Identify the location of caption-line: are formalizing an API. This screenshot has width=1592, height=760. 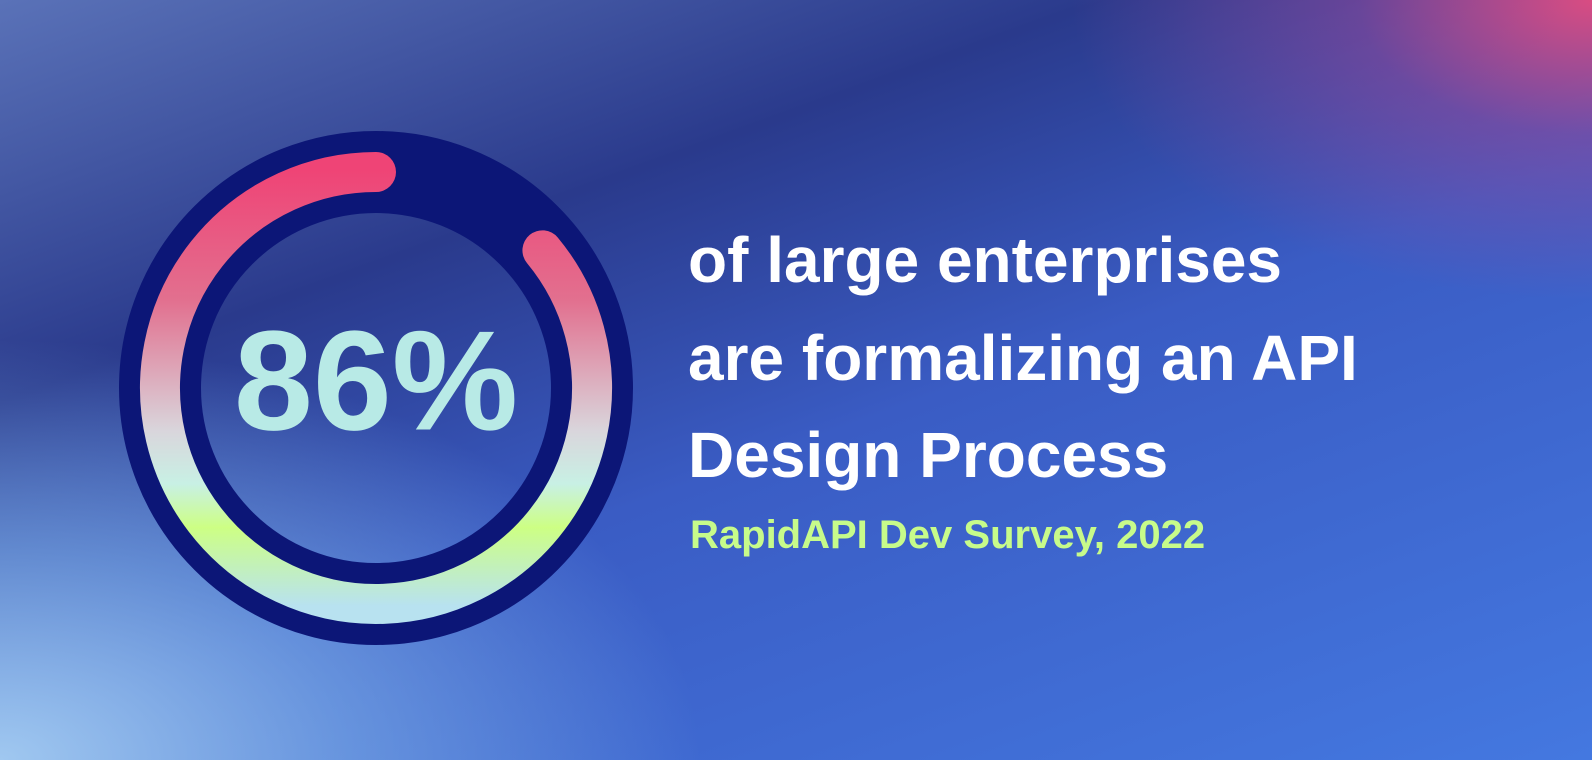
(1023, 358).